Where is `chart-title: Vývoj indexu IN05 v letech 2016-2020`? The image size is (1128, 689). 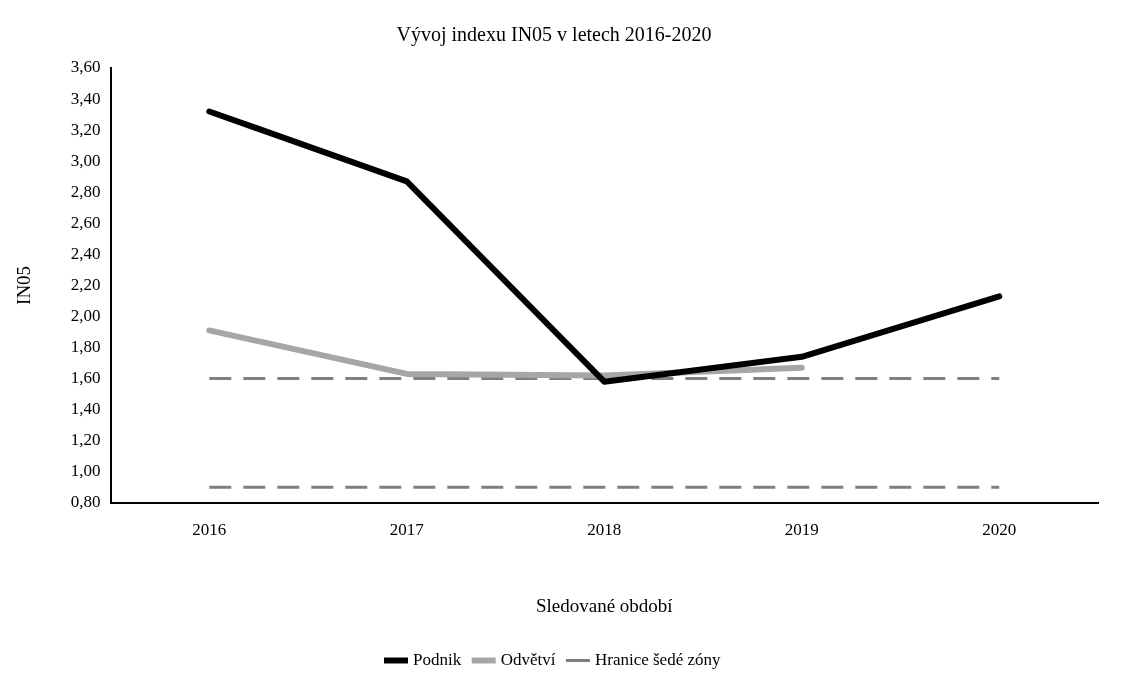
chart-title: Vývoj indexu IN05 v letech 2016-2020 is located at coordinates (554, 35).